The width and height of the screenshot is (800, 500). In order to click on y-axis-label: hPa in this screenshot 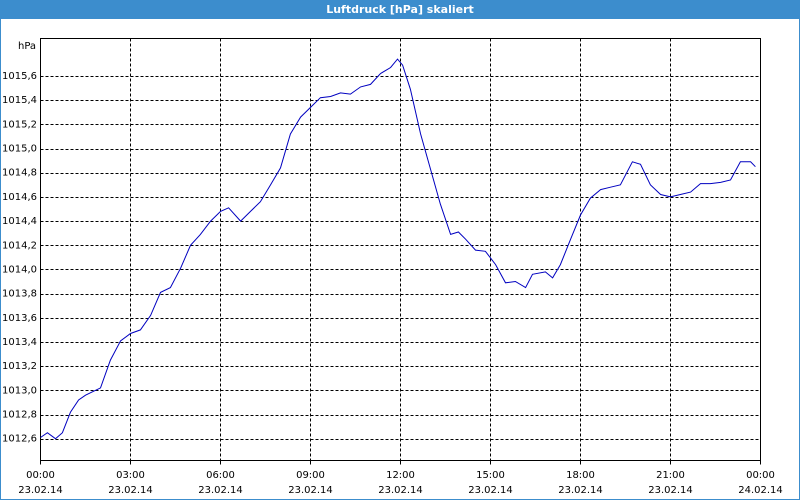, I will do `click(27, 46)`.